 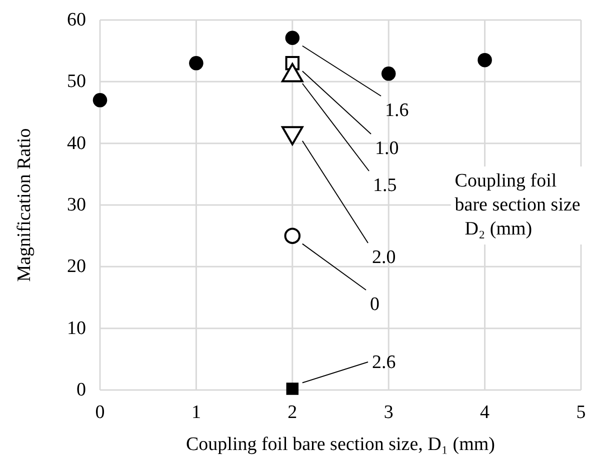 What do you see at coordinates (581, 412) in the screenshot?
I see `x-tick-label: 5` at bounding box center [581, 412].